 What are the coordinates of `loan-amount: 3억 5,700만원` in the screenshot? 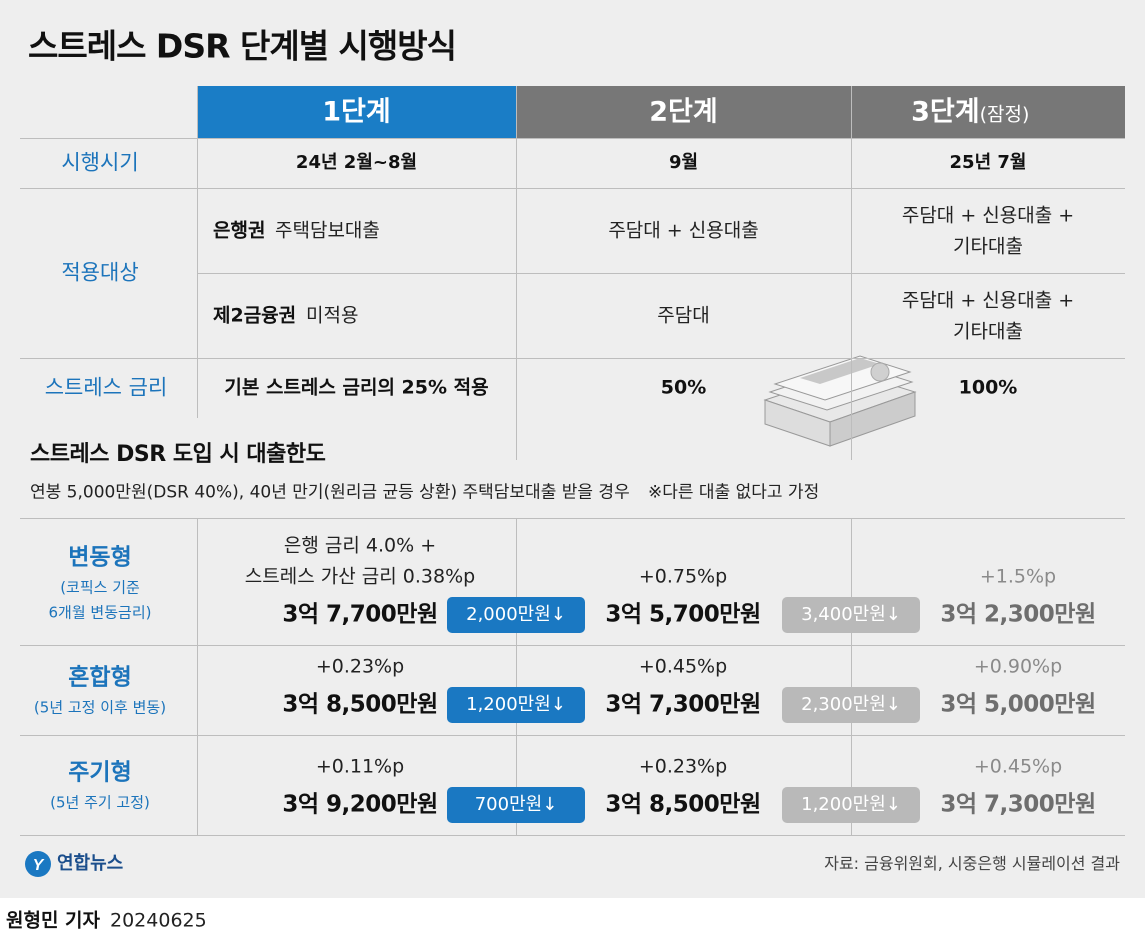 It's located at (683, 614).